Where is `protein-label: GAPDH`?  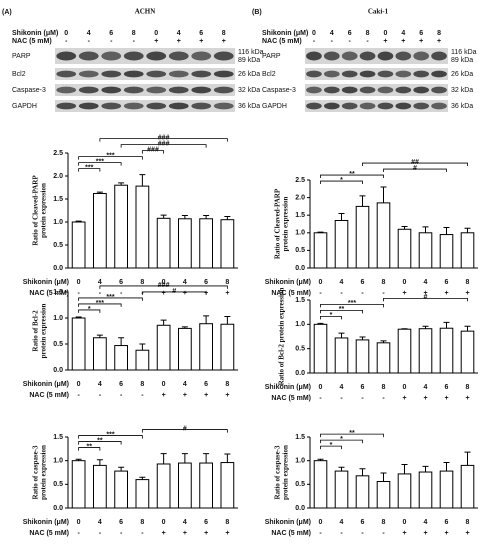
protein-label: GAPDH is located at coordinates (274, 106).